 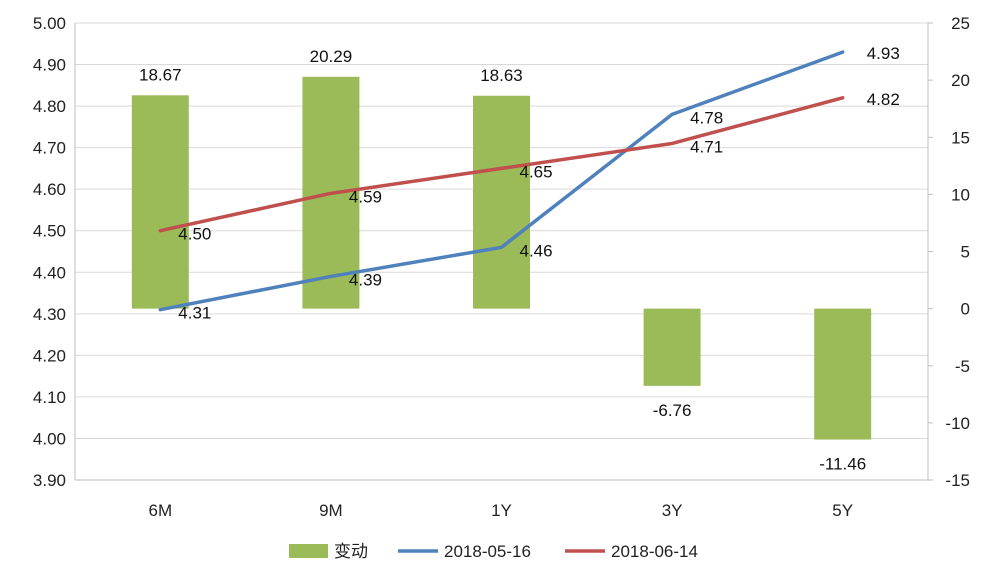 I want to click on line-data-label: 4.46, so click(x=536, y=250).